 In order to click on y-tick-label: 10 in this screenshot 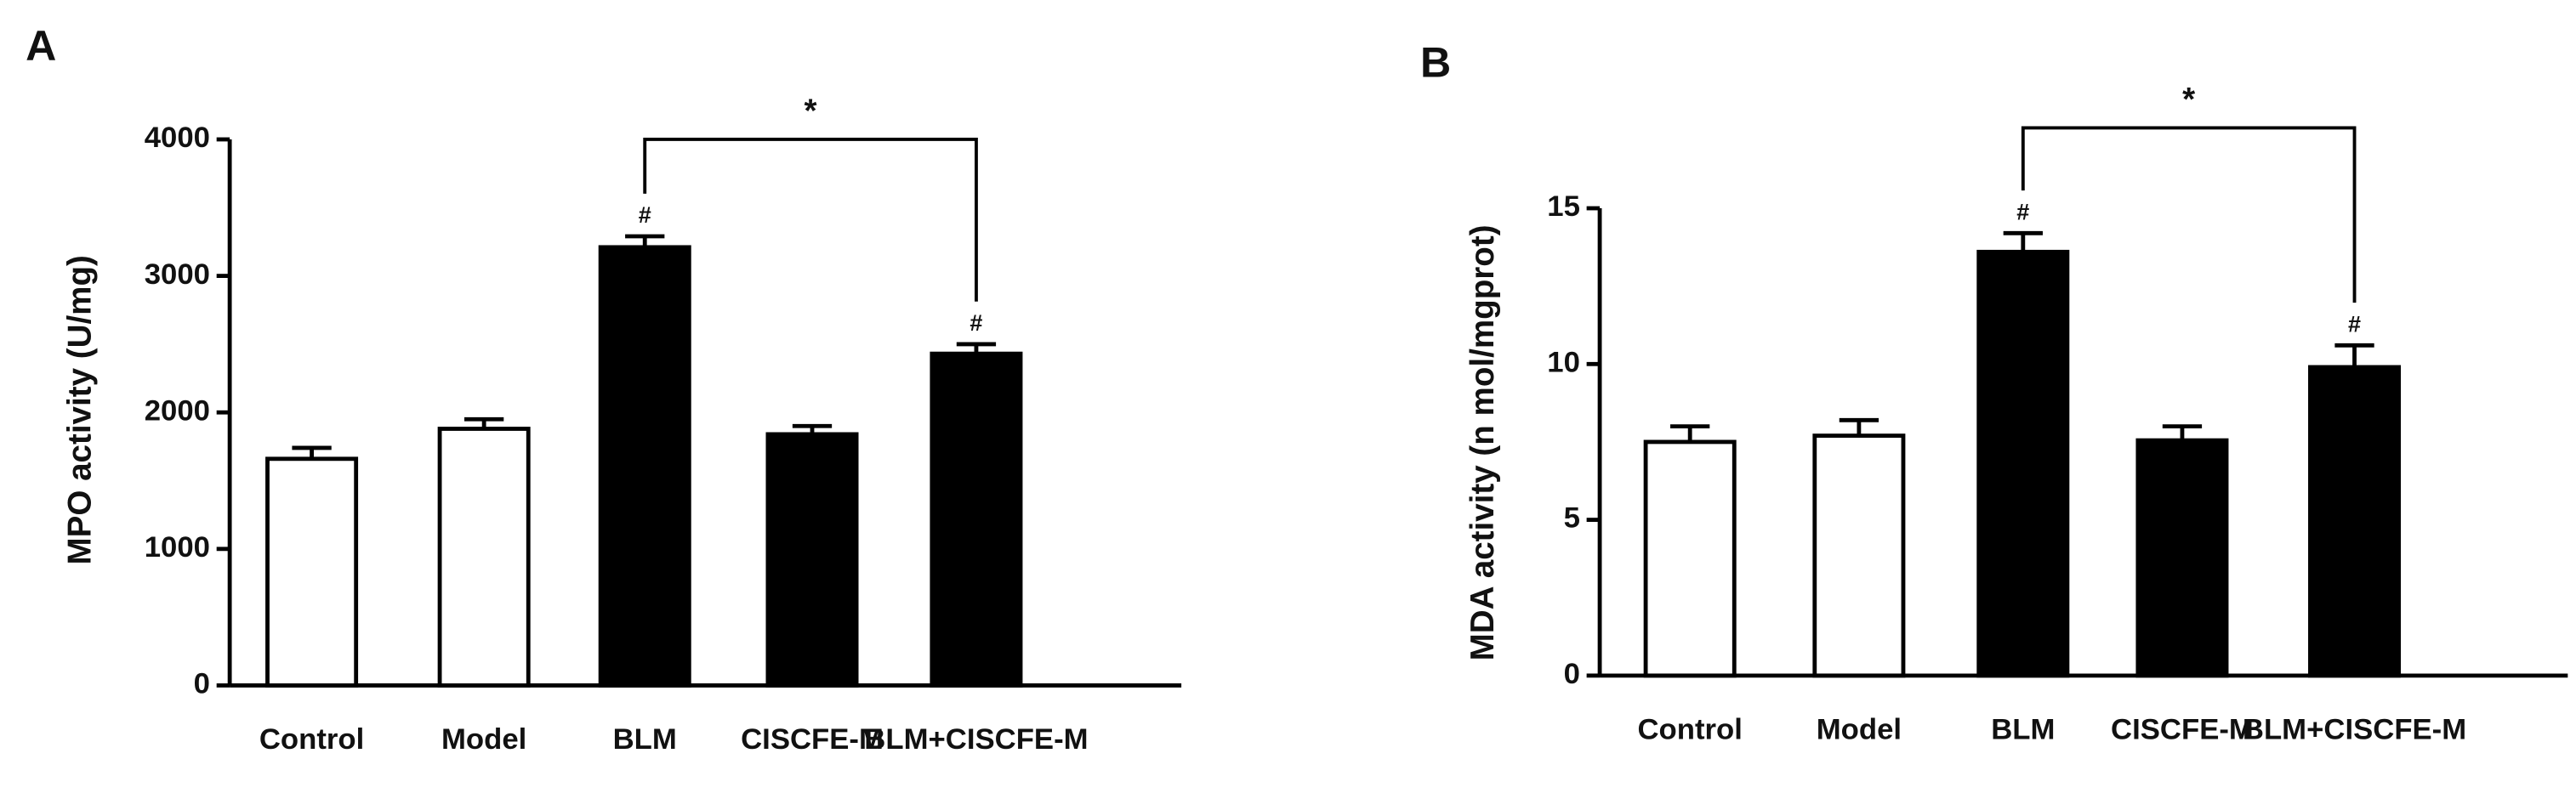, I will do `click(1563, 362)`.